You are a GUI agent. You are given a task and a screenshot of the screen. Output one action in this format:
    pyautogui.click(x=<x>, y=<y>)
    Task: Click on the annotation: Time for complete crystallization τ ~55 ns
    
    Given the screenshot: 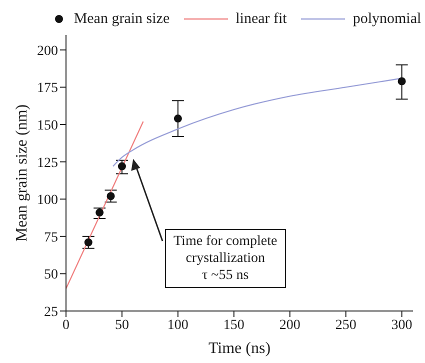 What is the action you would take?
    pyautogui.click(x=225, y=258)
    